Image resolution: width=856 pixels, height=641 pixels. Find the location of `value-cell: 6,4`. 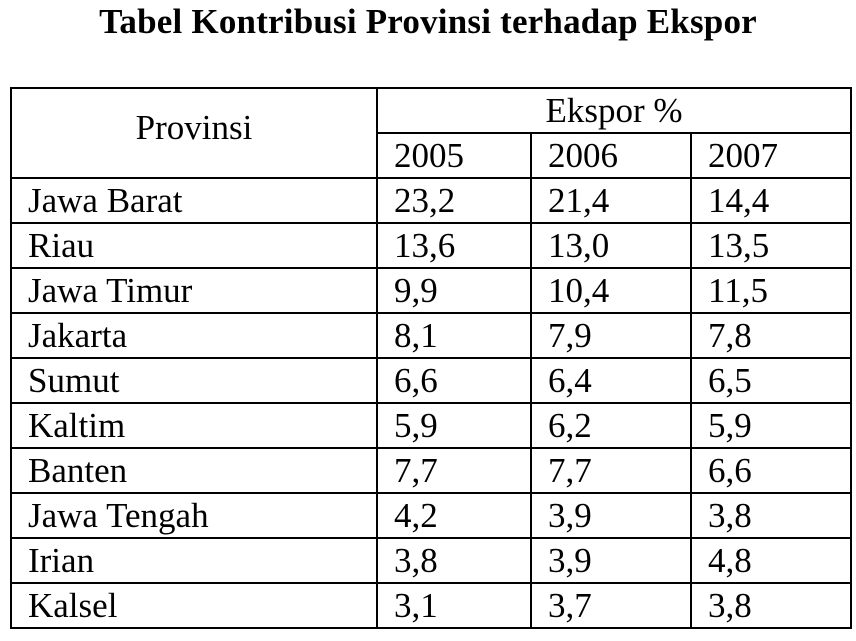

value-cell: 6,4 is located at coordinates (611, 380).